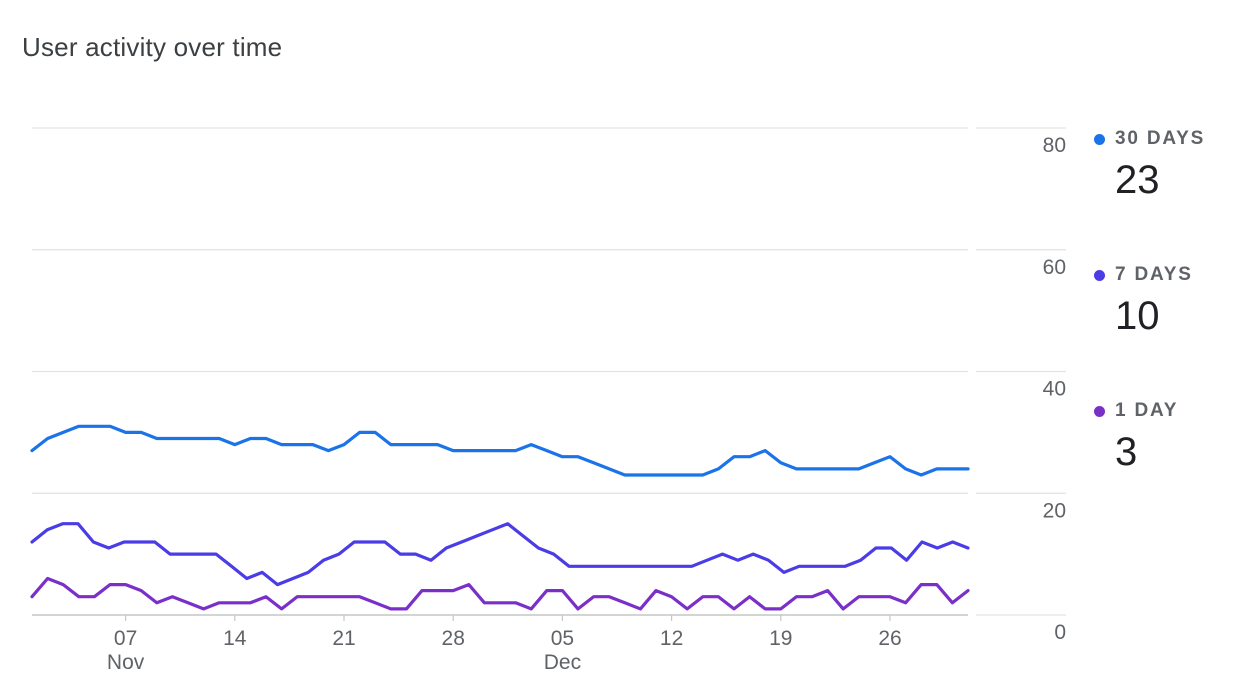 The height and width of the screenshot is (700, 1234). Describe the element at coordinates (1060, 632) in the screenshot. I see `y-tick-label: 0` at that location.